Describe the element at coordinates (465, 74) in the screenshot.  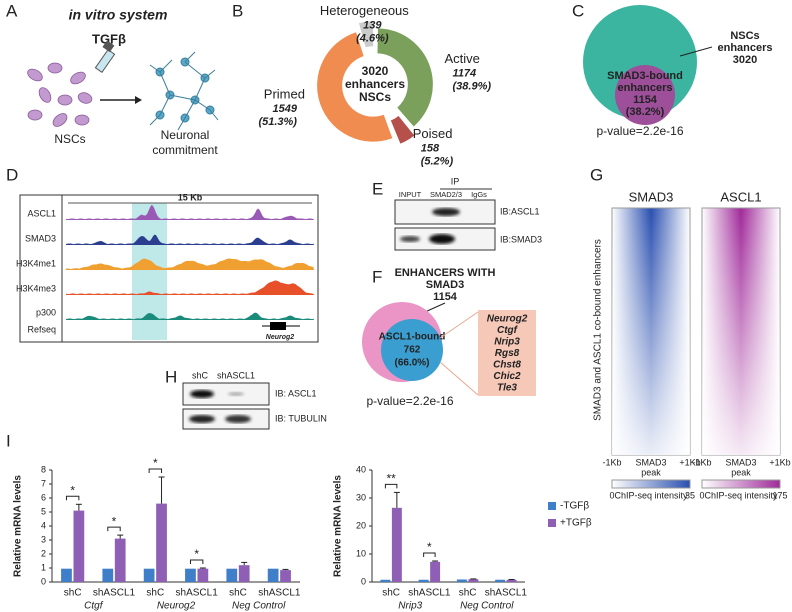
I see `value-label: 1174` at that location.